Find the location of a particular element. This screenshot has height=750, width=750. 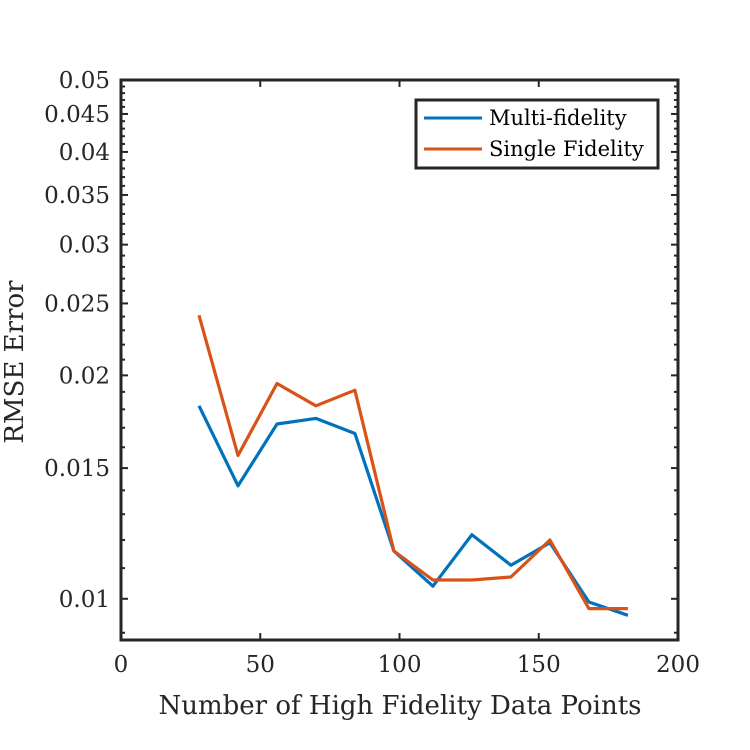

y-tick-label: 0.05 is located at coordinates (84, 81).